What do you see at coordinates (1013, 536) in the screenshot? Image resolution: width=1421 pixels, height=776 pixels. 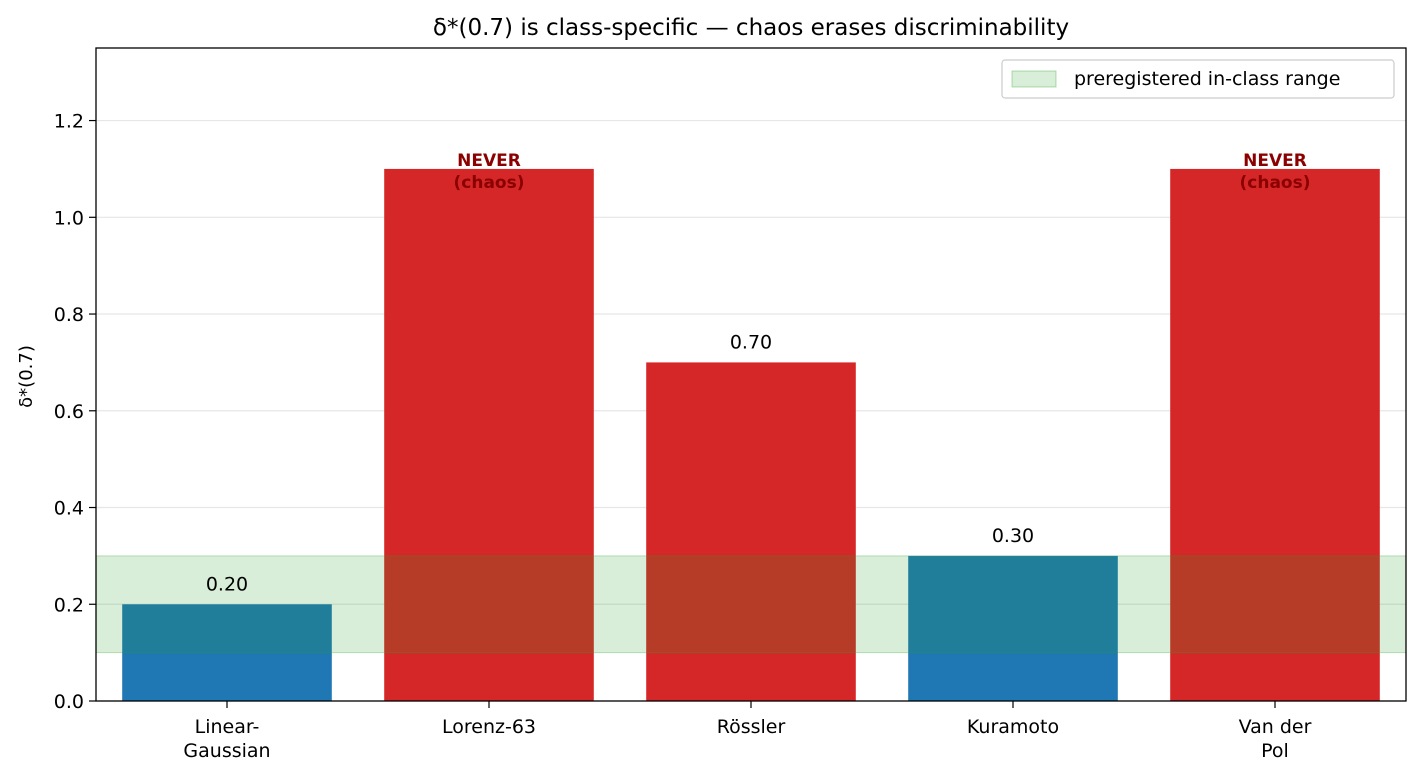 I see `bar-value-label: 0.30` at bounding box center [1013, 536].